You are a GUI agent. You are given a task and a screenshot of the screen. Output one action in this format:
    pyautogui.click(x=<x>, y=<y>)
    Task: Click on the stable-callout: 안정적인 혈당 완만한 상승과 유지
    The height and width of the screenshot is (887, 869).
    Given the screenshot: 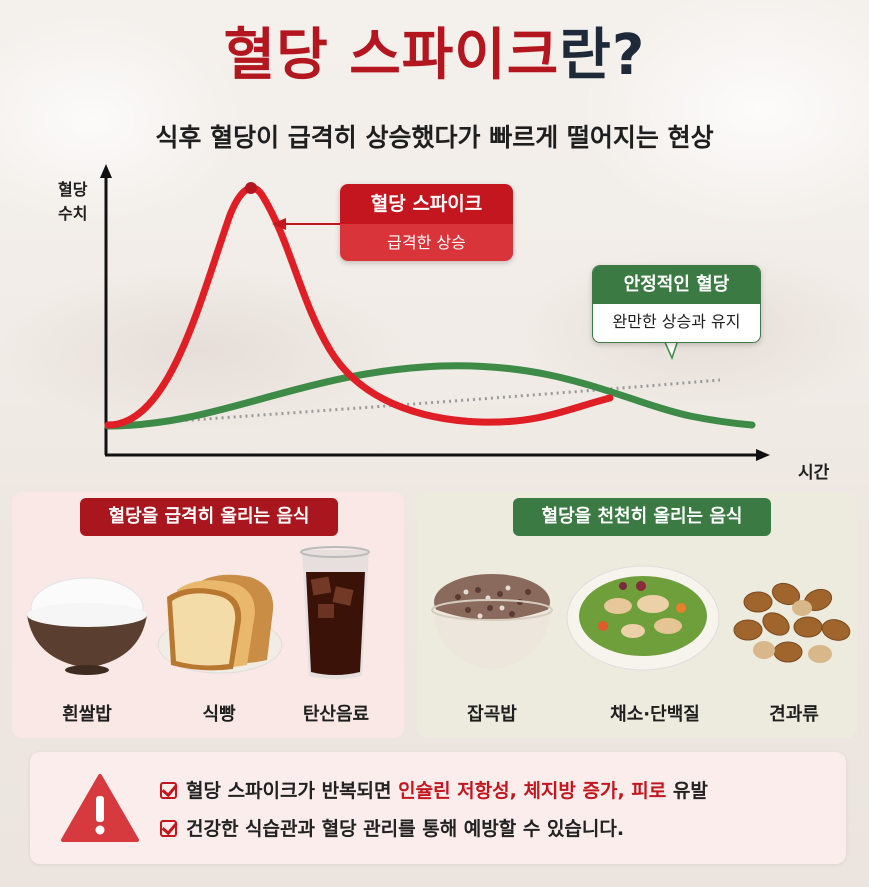 What is the action you would take?
    pyautogui.click(x=676, y=304)
    